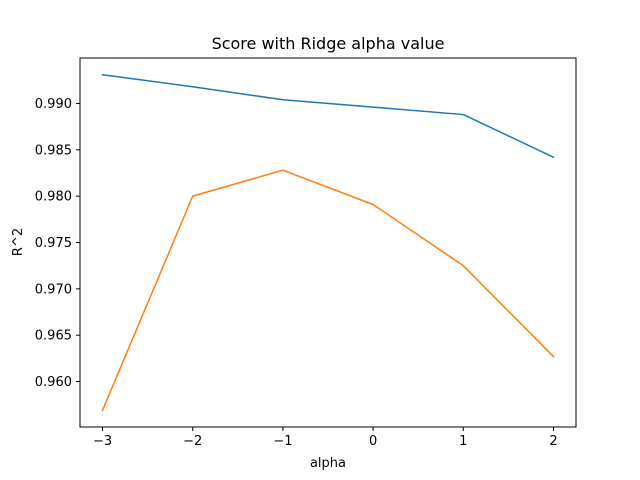 The width and height of the screenshot is (640, 480). What do you see at coordinates (53, 243) in the screenshot?
I see `y-tick-label: 0.975` at bounding box center [53, 243].